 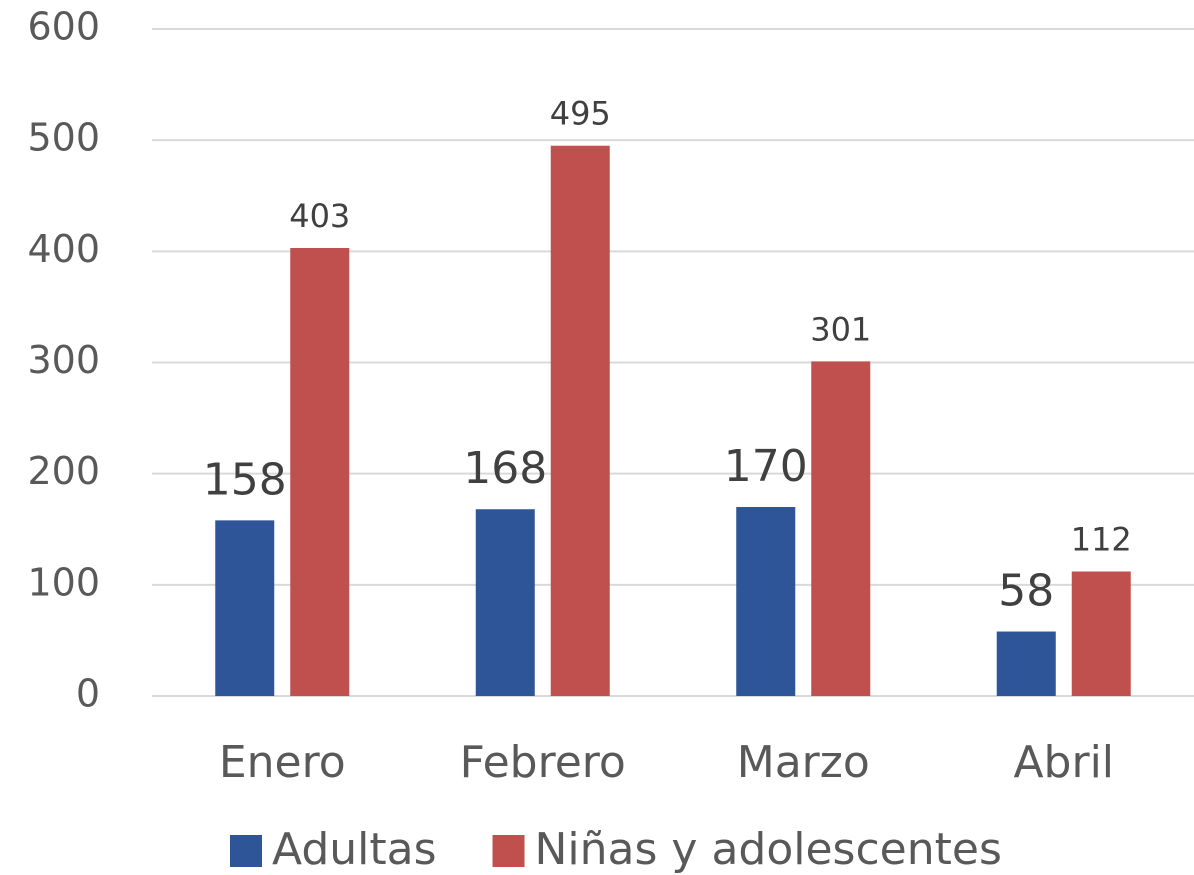 What do you see at coordinates (63, 360) in the screenshot?
I see `y-tick-label: 300` at bounding box center [63, 360].